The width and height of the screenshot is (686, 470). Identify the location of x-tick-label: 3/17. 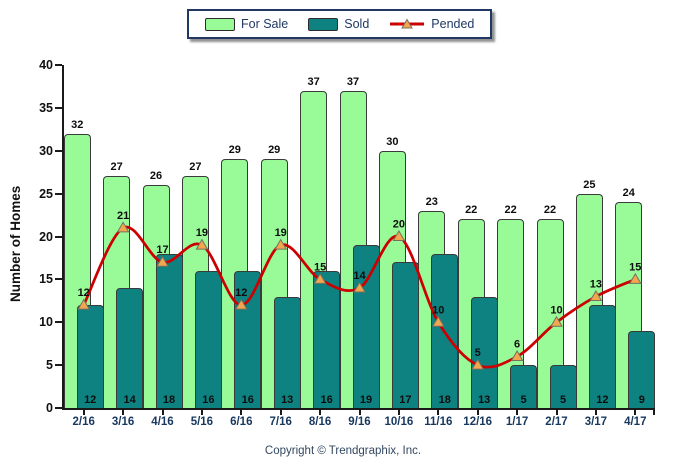
(596, 422).